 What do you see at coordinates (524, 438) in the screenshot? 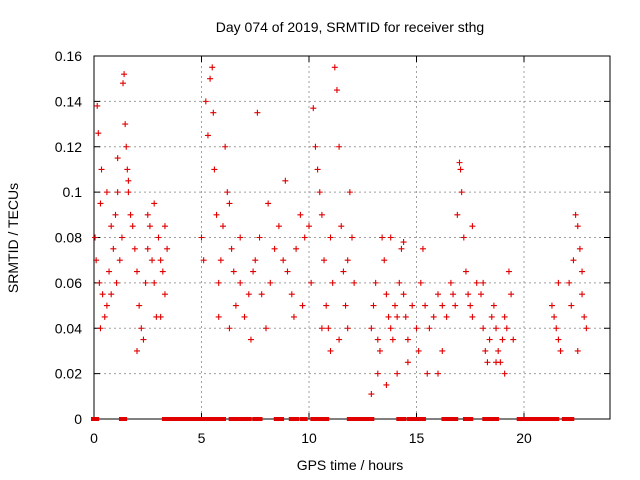
I see `x-tick-label: 20` at bounding box center [524, 438].